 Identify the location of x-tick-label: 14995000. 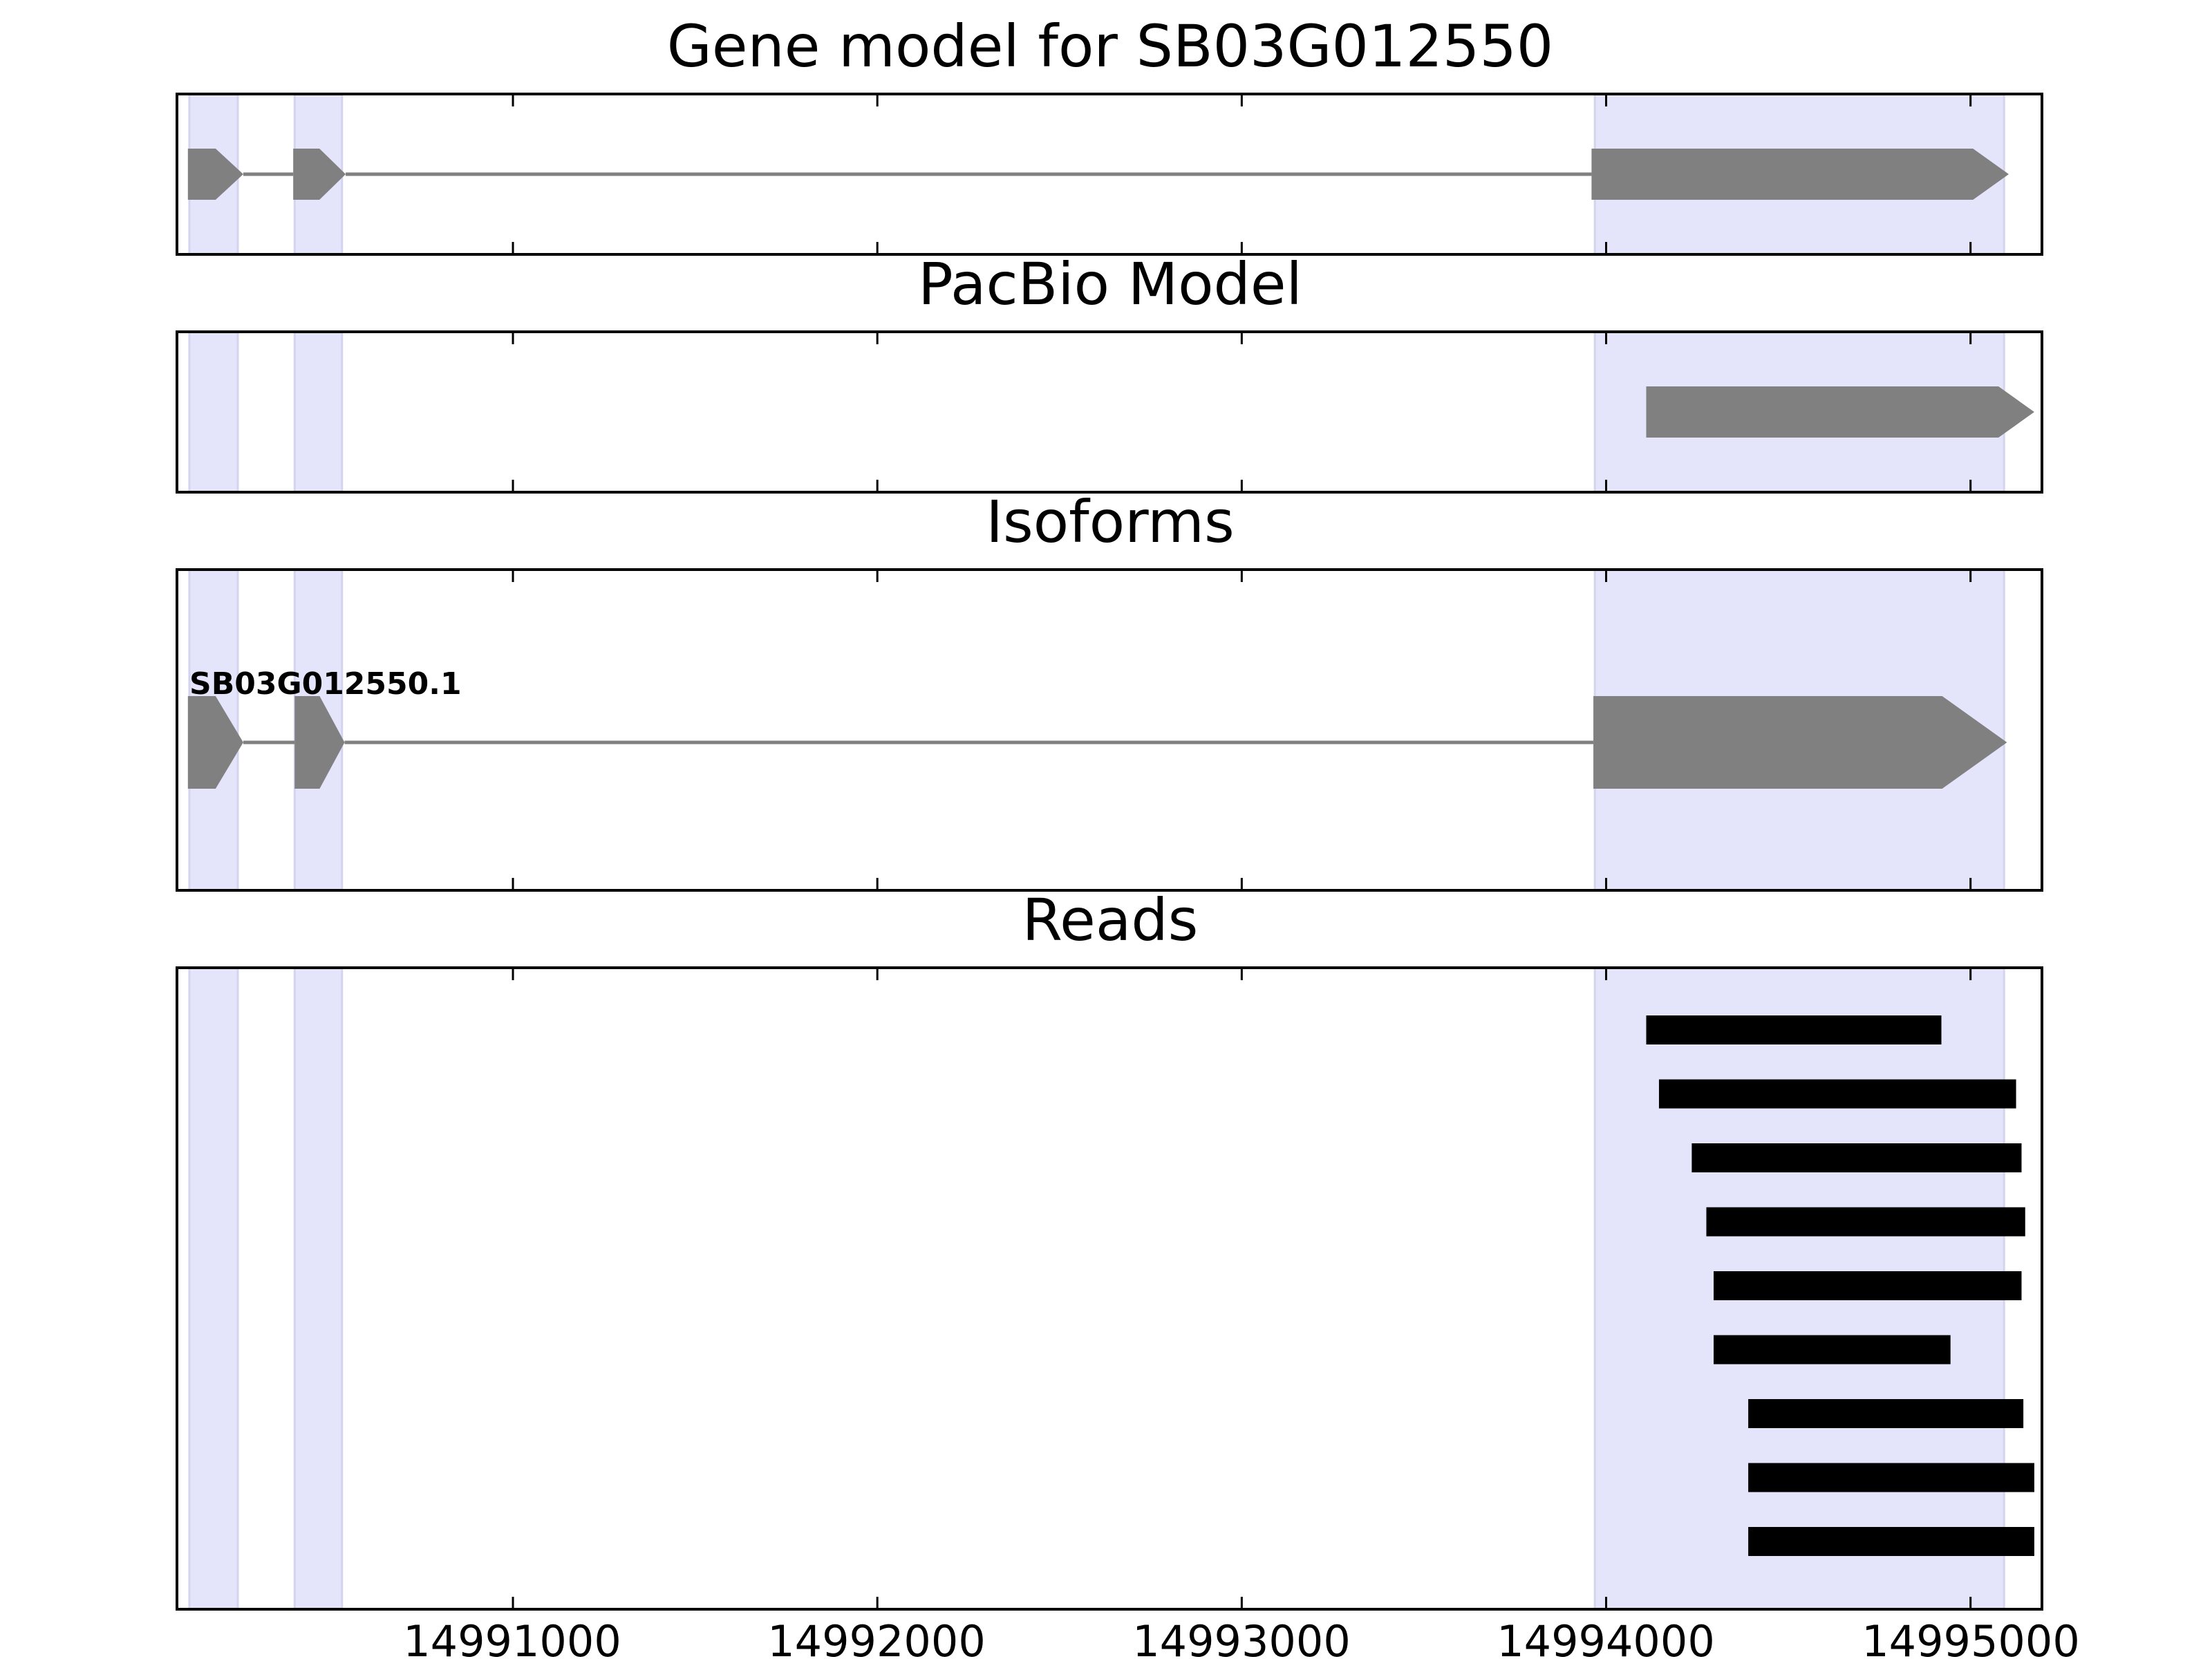
(1971, 1638).